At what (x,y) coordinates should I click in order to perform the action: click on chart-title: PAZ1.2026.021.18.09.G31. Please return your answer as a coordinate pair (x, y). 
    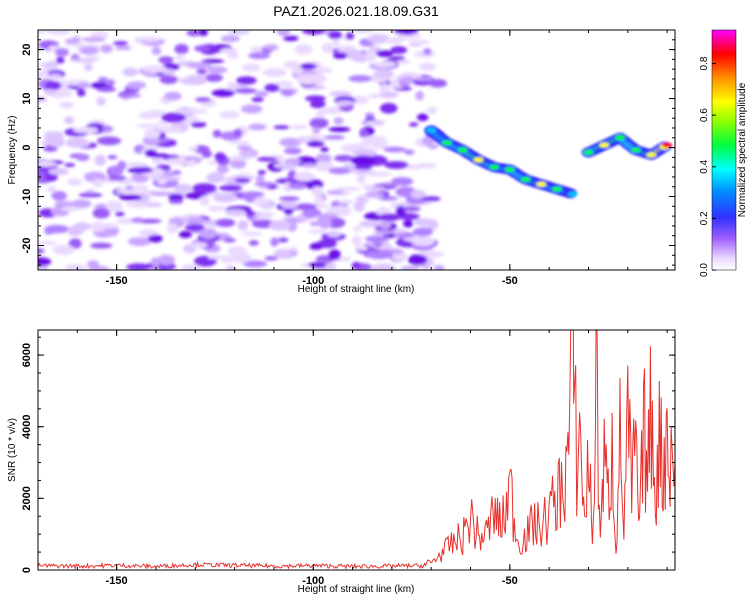
    Looking at the image, I should click on (356, 11).